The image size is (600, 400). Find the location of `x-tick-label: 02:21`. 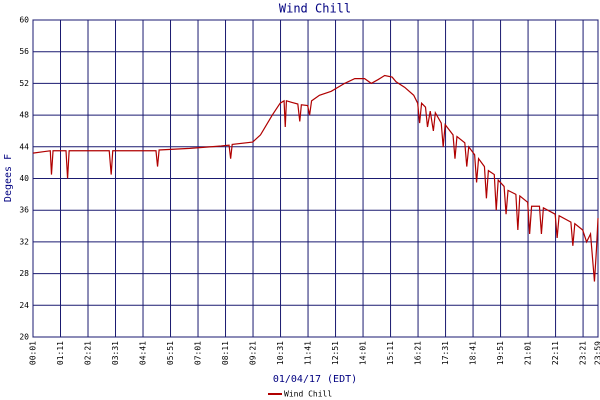

x-tick-label: 02:21 is located at coordinates (88, 353).